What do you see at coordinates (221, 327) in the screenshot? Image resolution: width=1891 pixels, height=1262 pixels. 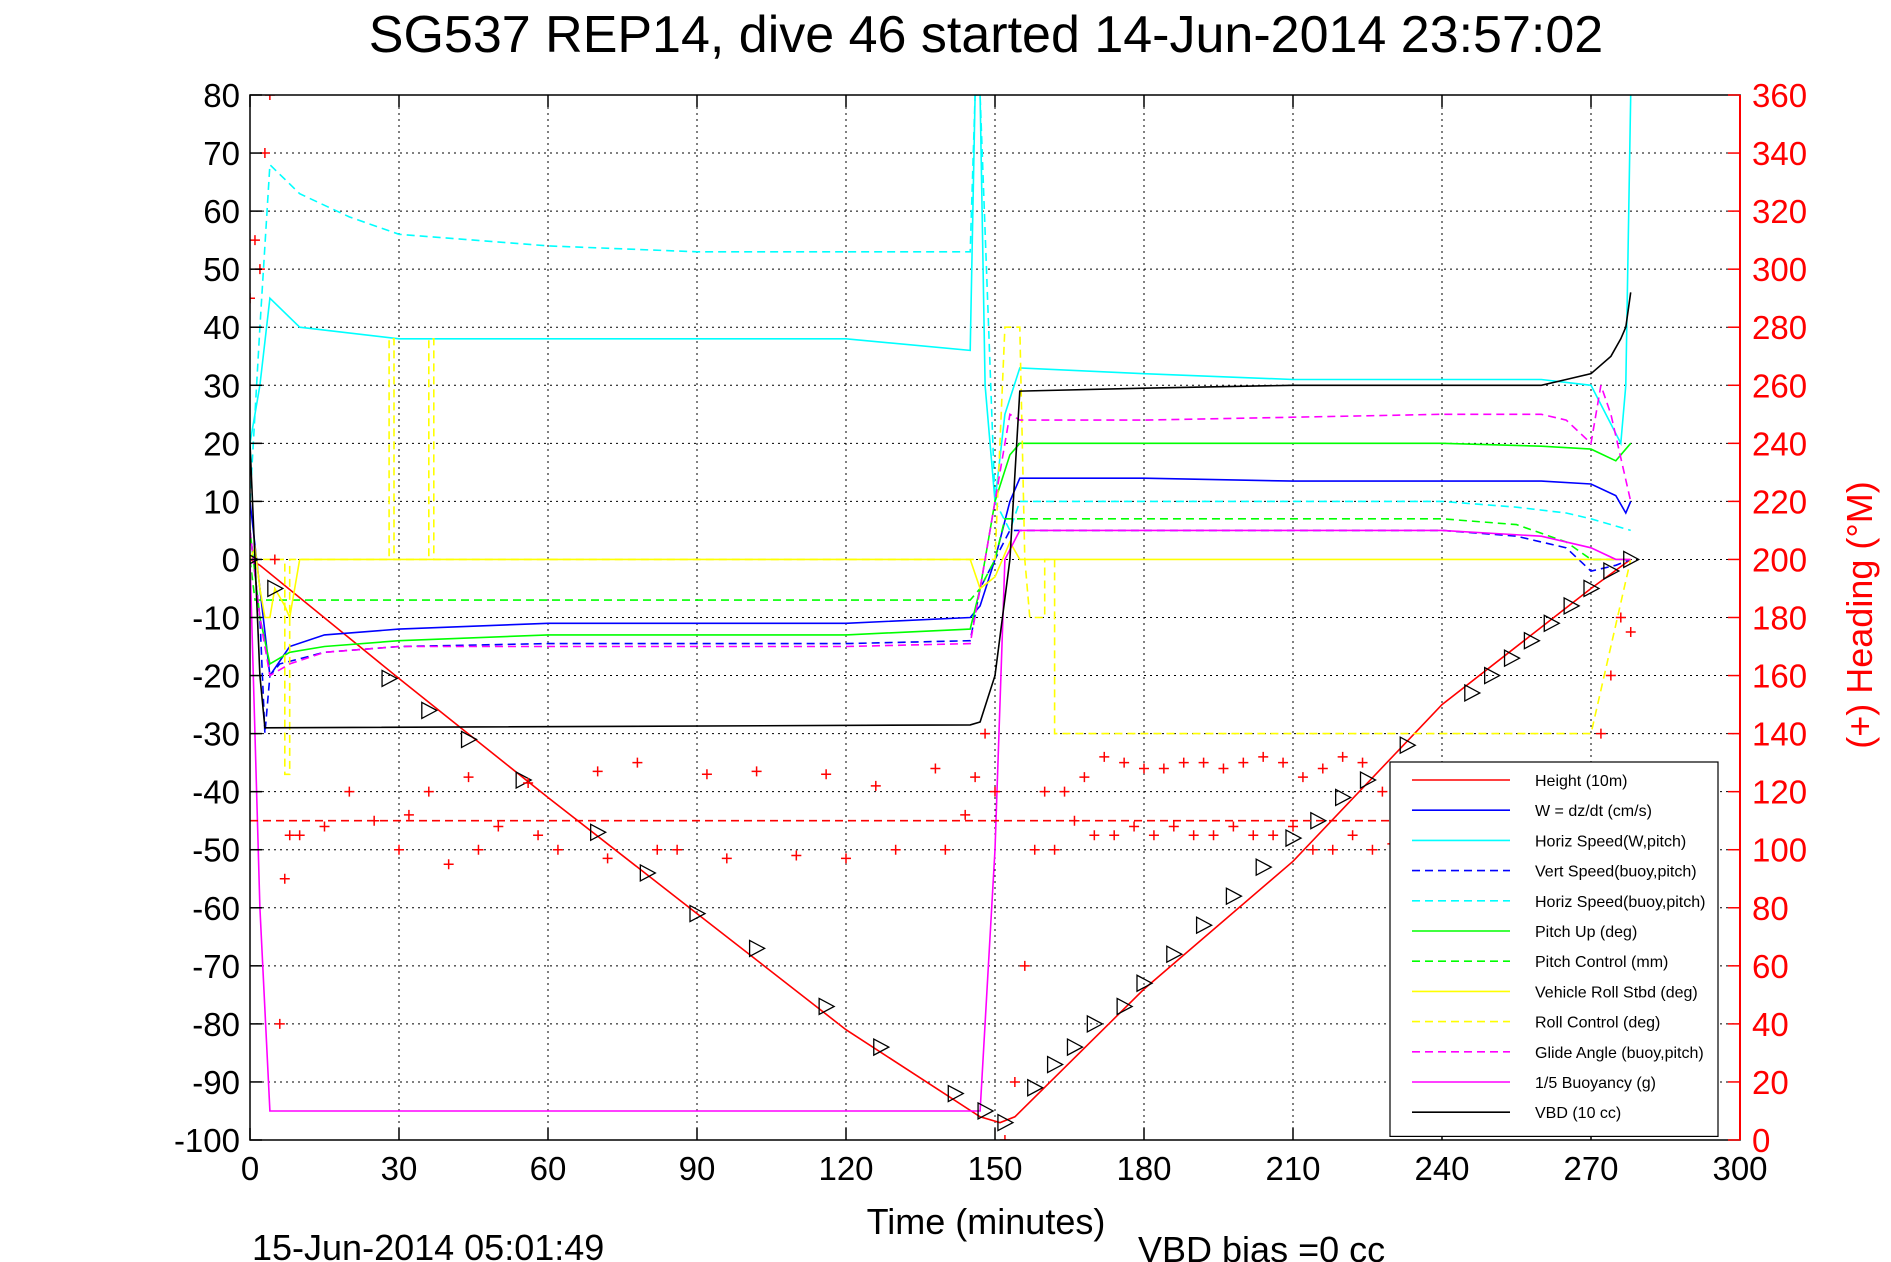 I see `y-tick-label: 40` at bounding box center [221, 327].